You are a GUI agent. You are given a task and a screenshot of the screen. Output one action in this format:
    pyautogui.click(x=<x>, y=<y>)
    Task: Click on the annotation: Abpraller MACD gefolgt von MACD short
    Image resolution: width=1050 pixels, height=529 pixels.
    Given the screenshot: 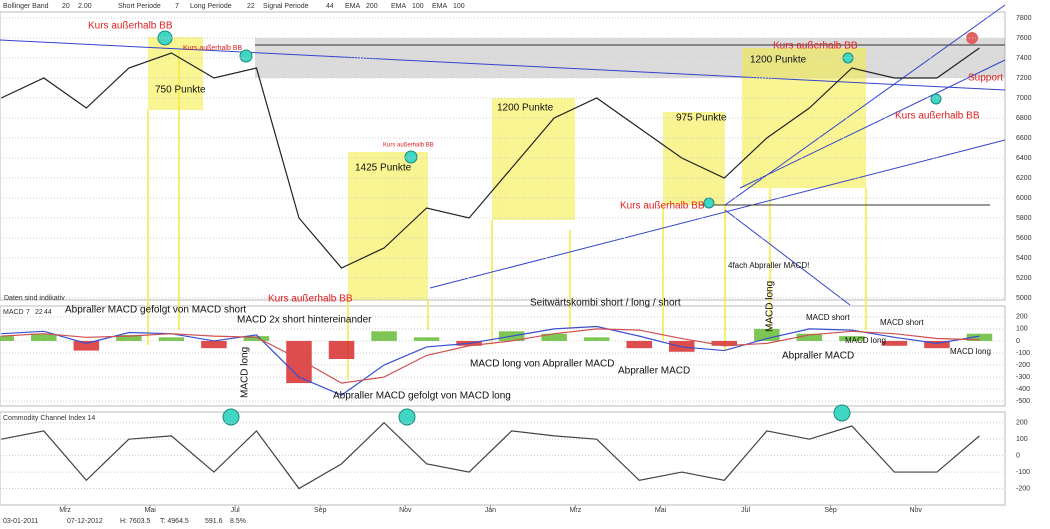 What is the action you would take?
    pyautogui.click(x=155, y=310)
    